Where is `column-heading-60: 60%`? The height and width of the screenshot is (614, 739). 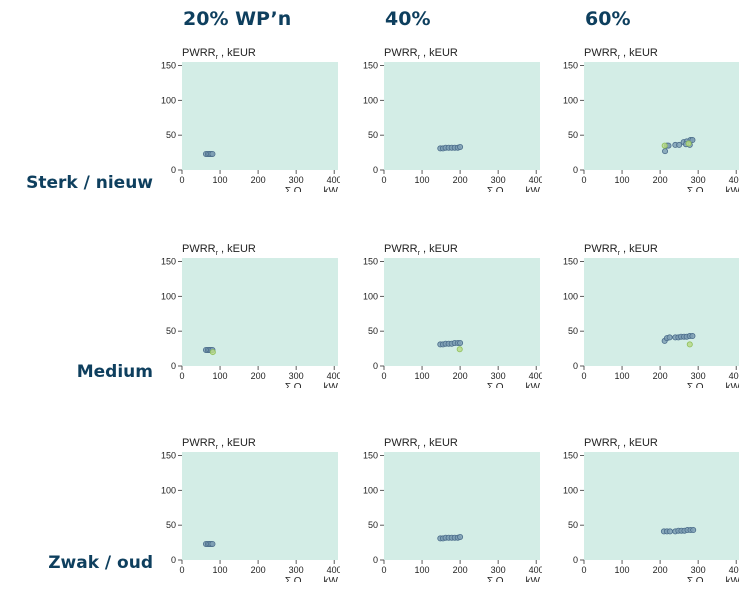
column-heading-60: 60% is located at coordinates (608, 19).